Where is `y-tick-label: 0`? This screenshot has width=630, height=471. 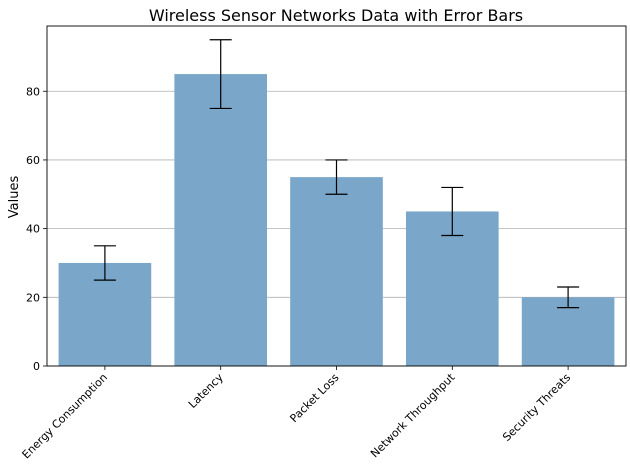
y-tick-label: 0 is located at coordinates (36, 366).